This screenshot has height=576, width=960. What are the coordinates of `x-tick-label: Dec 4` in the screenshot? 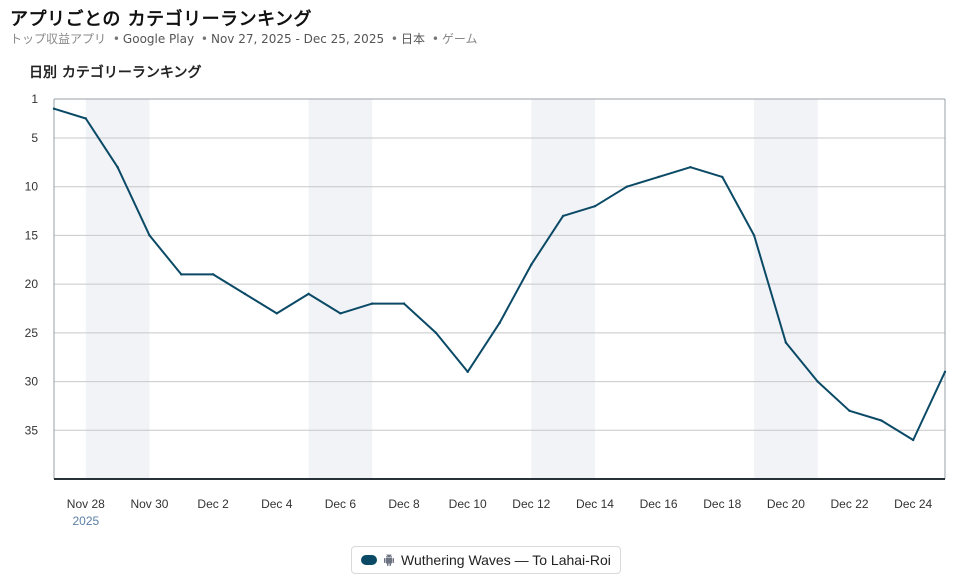 It's located at (277, 504).